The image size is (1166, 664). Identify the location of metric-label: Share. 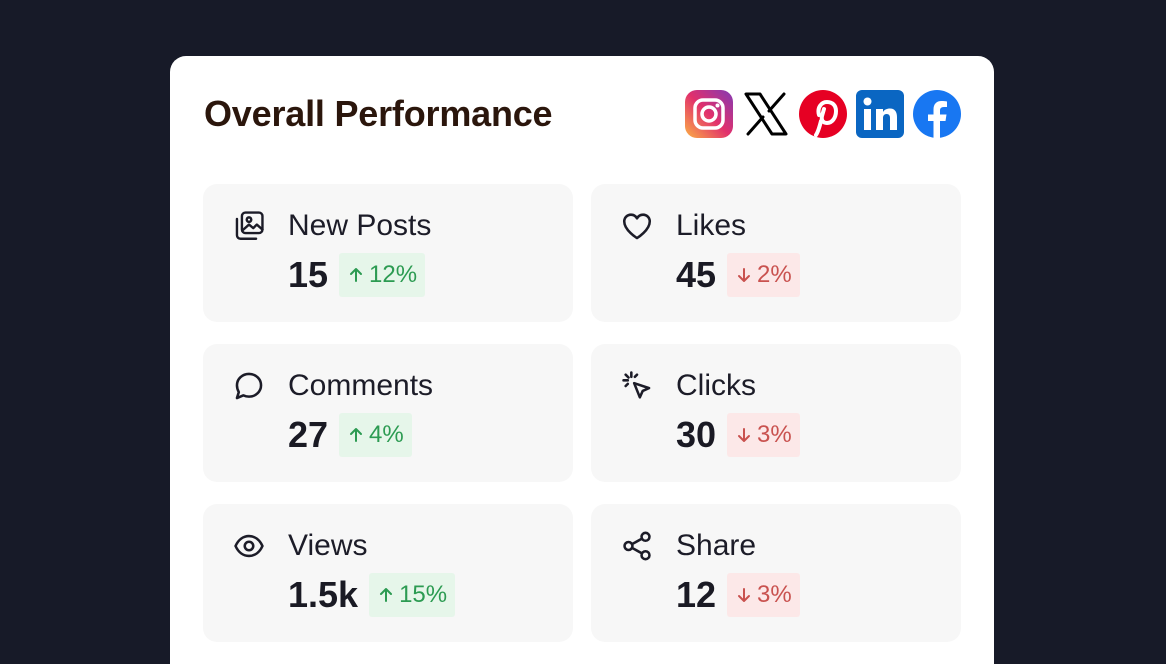
(716, 545).